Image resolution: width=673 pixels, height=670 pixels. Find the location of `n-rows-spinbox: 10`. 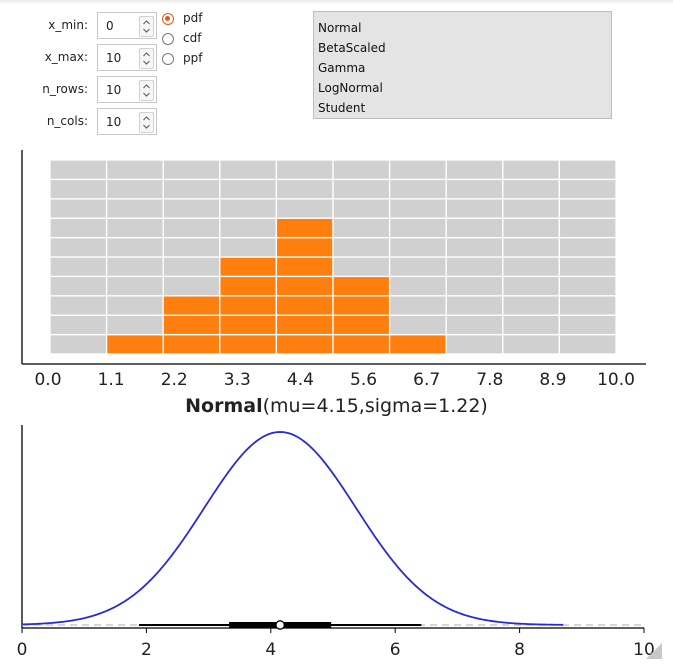

n-rows-spinbox: 10 is located at coordinates (127, 89).